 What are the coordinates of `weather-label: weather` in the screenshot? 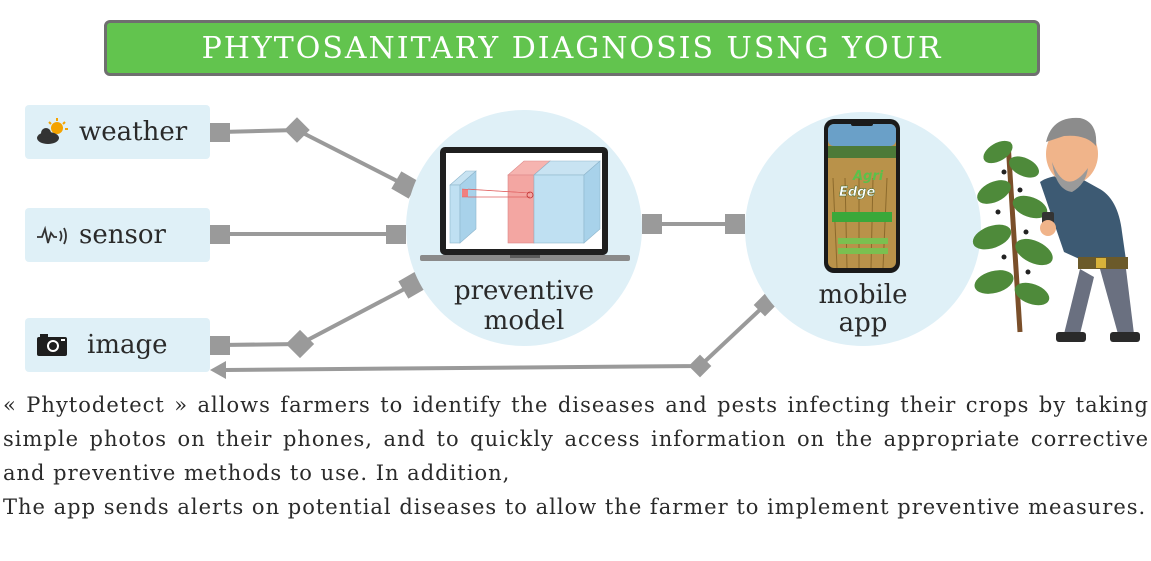 It's located at (133, 132).